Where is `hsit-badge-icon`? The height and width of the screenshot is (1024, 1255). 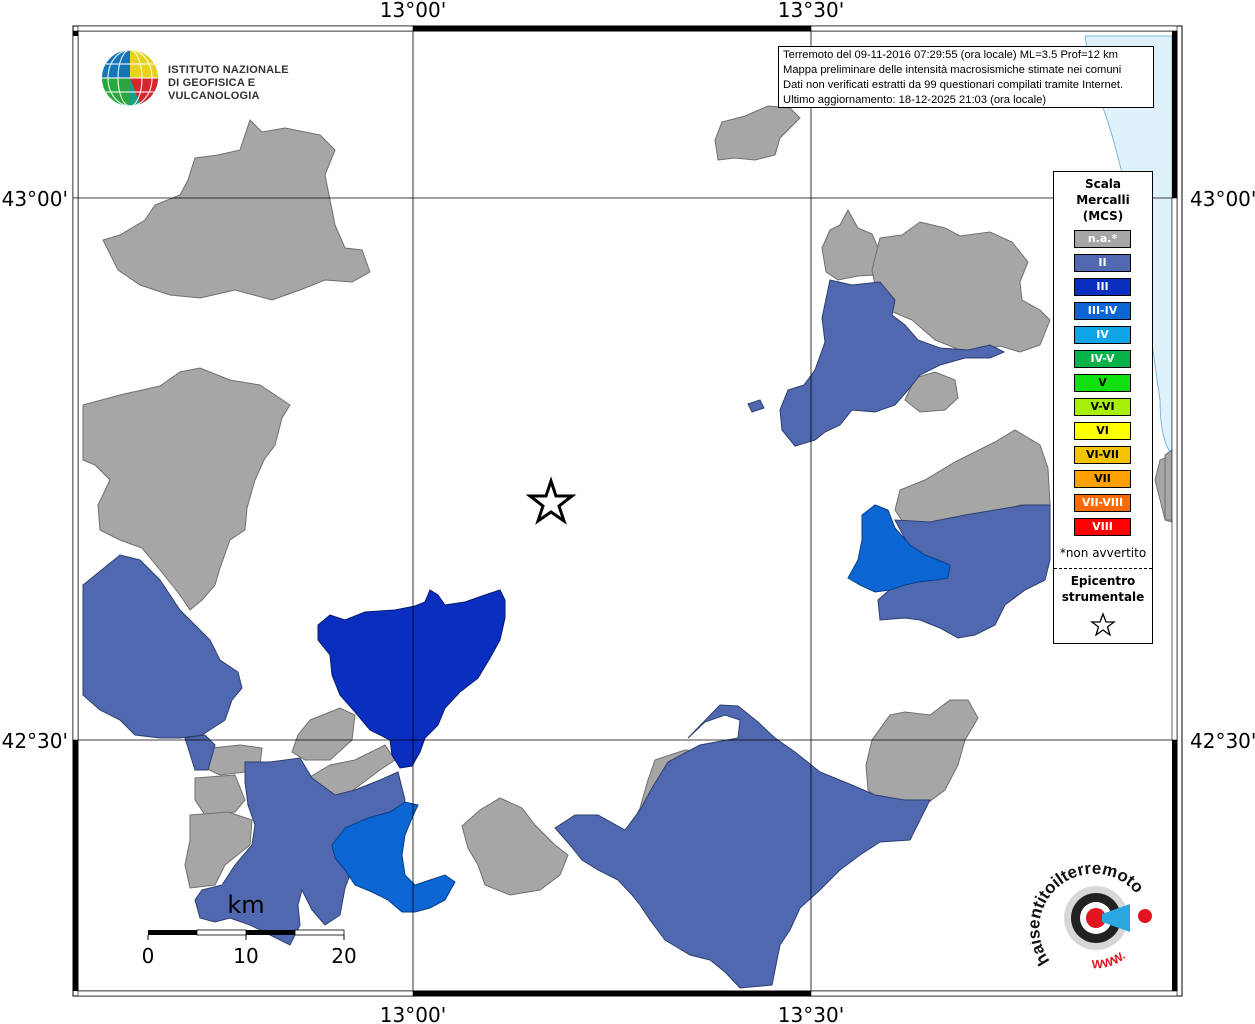 hsit-badge-icon is located at coordinates (1145, 916).